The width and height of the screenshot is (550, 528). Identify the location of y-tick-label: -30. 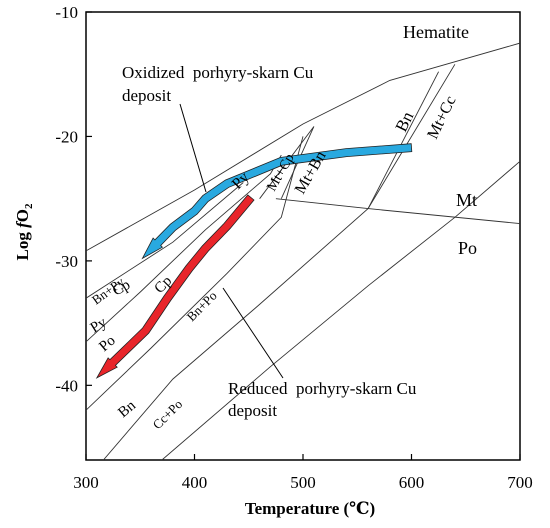
(66, 261).